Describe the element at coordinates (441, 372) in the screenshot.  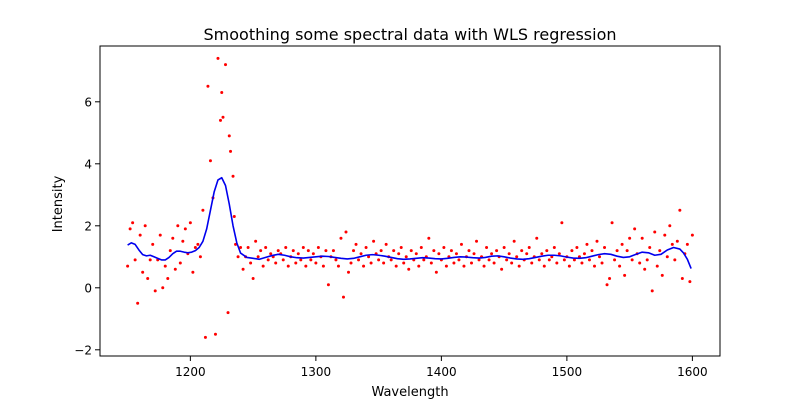
I see `x-tick-label: 1400` at that location.